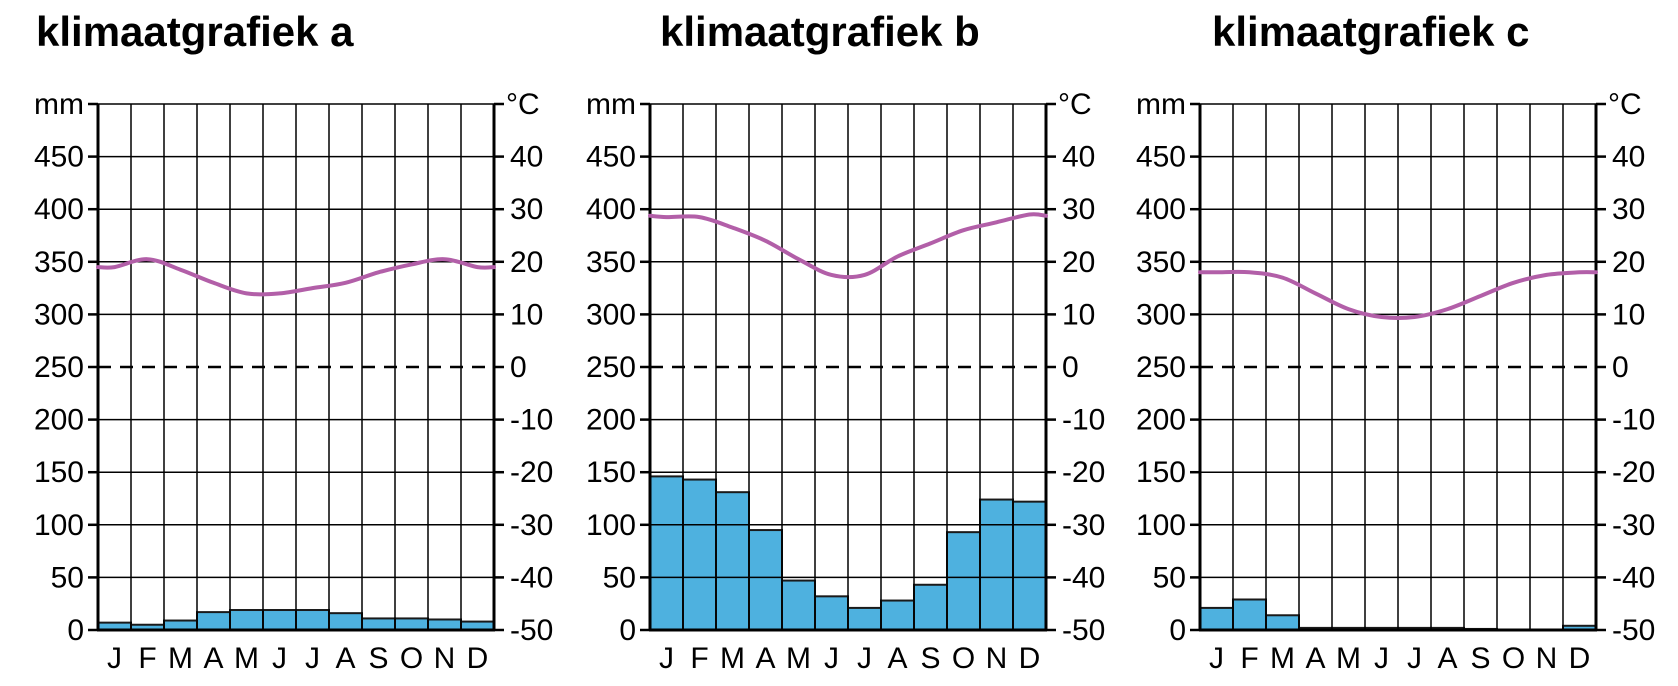 This screenshot has height=686, width=1678. I want to click on right-tick-label: 0, so click(518, 367).